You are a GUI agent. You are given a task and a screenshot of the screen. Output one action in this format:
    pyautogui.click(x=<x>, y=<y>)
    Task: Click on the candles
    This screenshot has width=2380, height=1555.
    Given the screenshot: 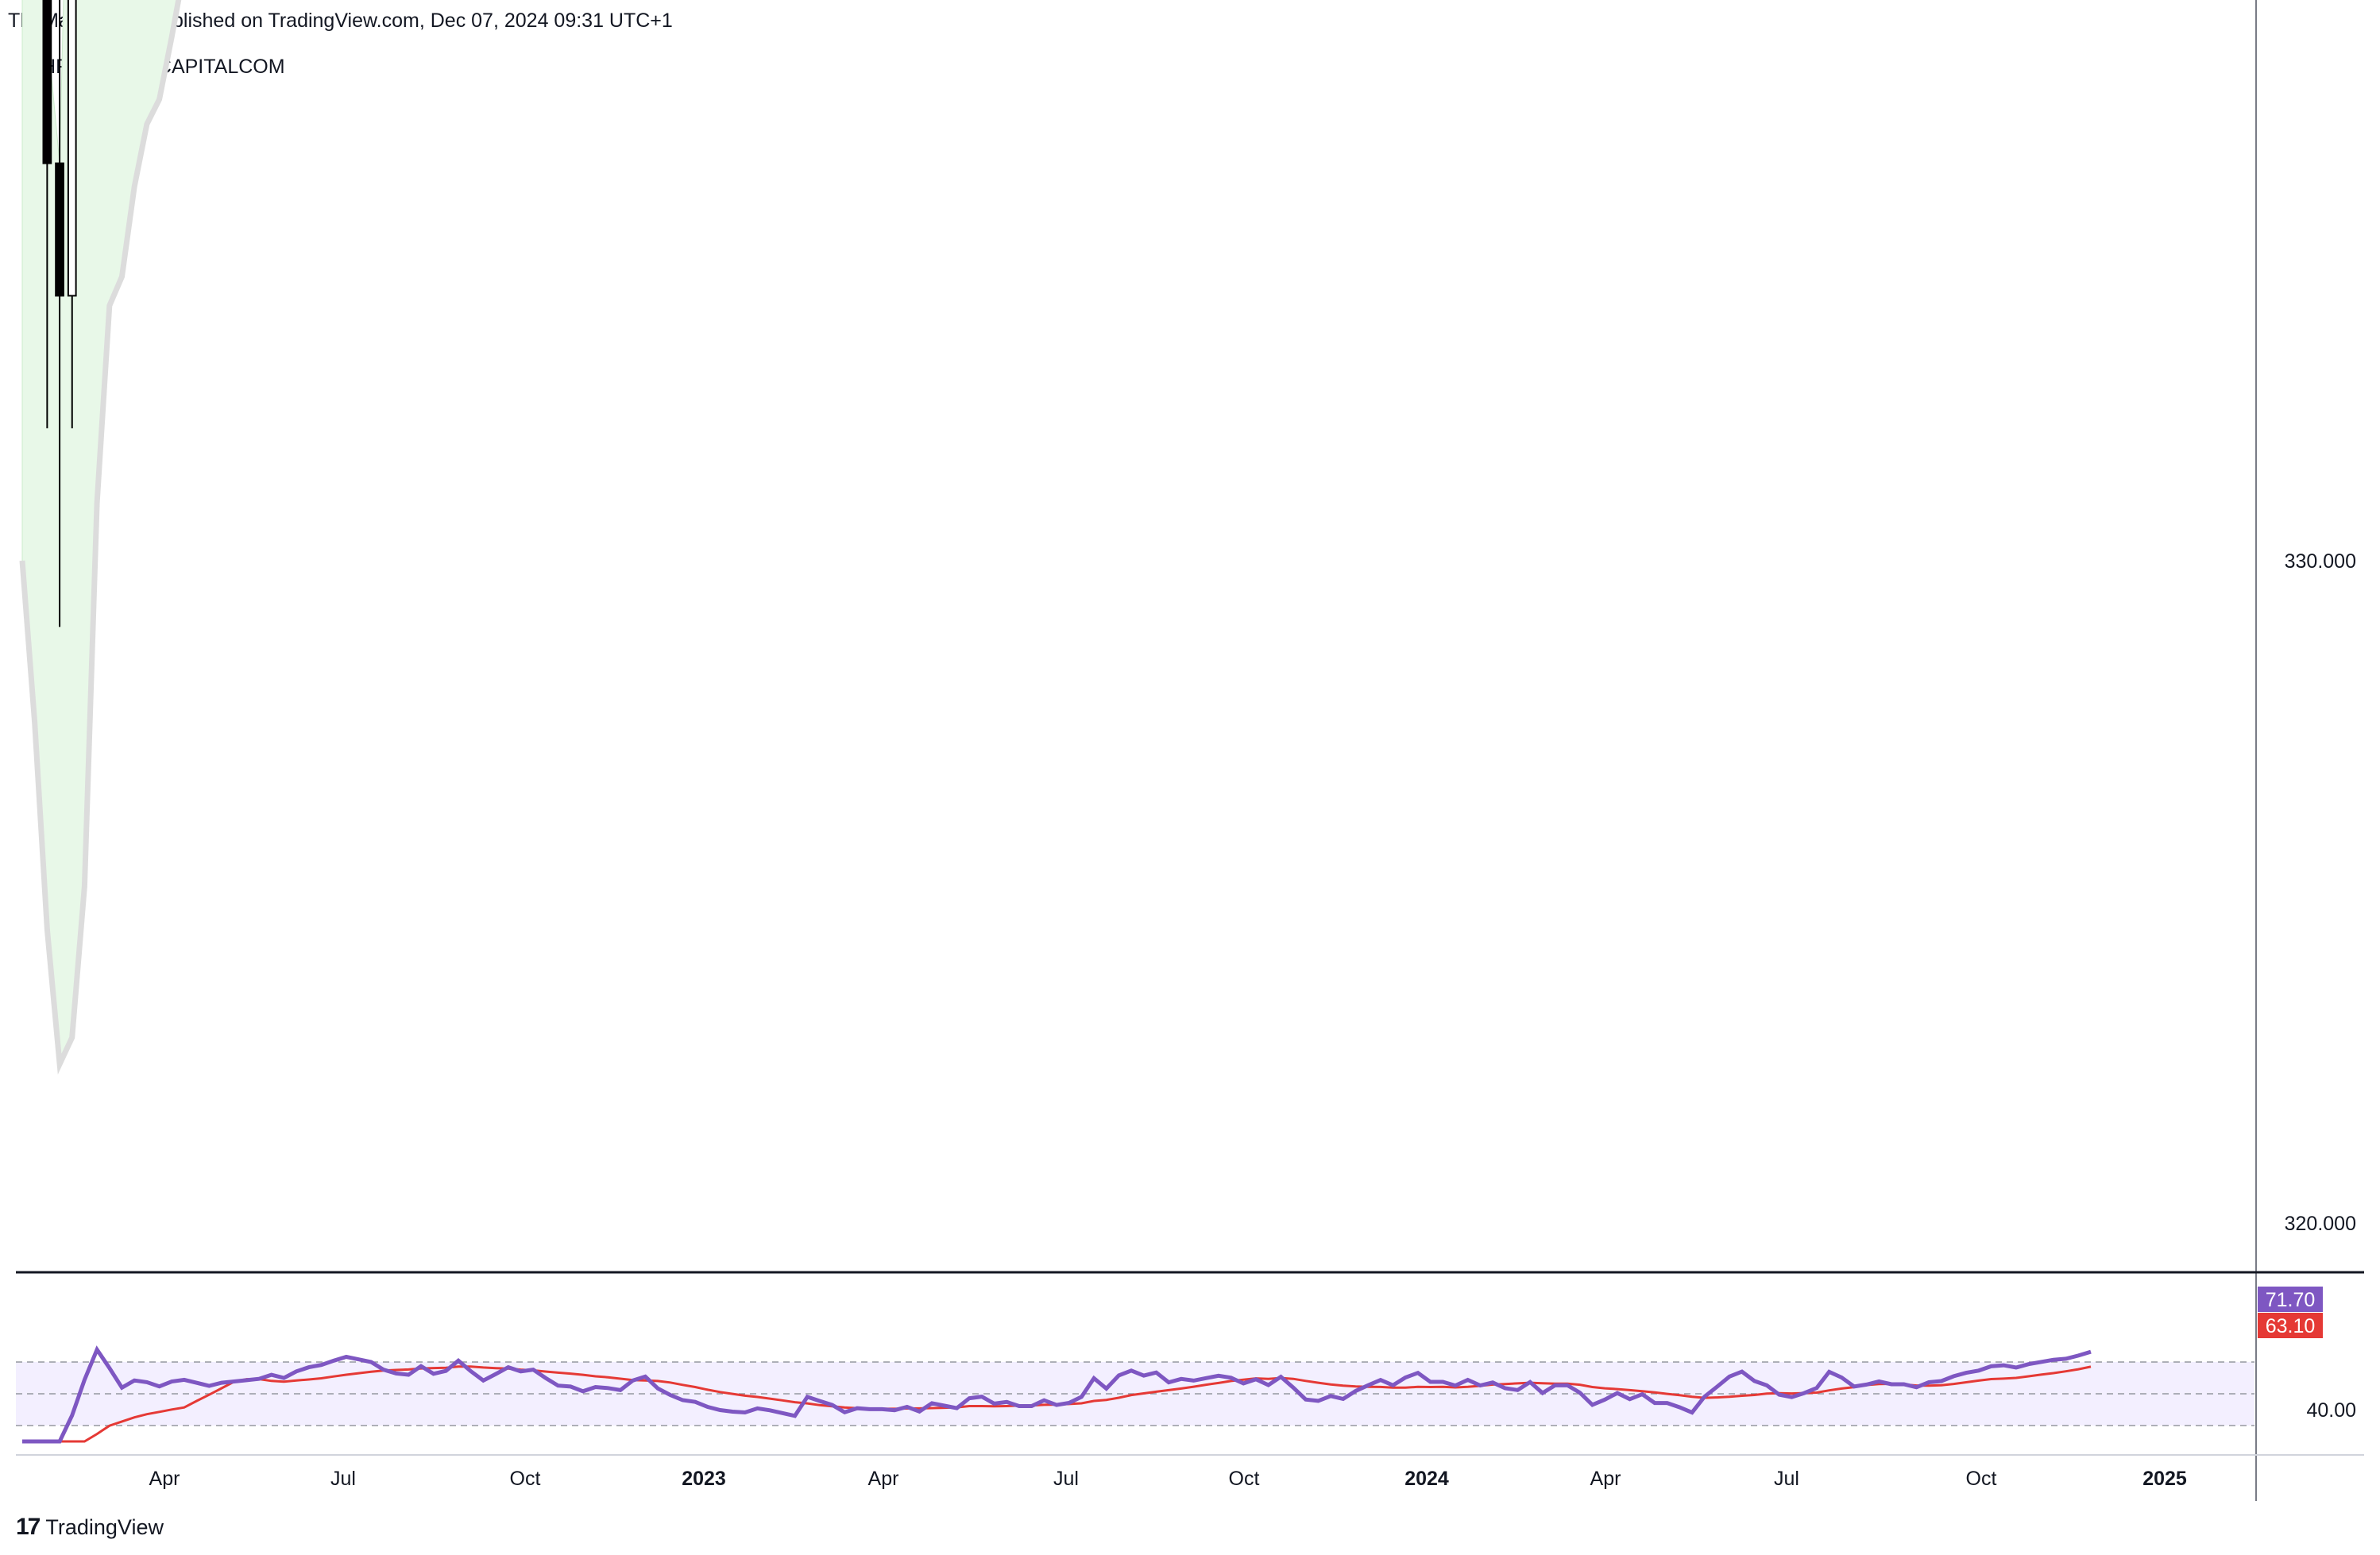 What is the action you would take?
    pyautogui.click(x=59, y=313)
    